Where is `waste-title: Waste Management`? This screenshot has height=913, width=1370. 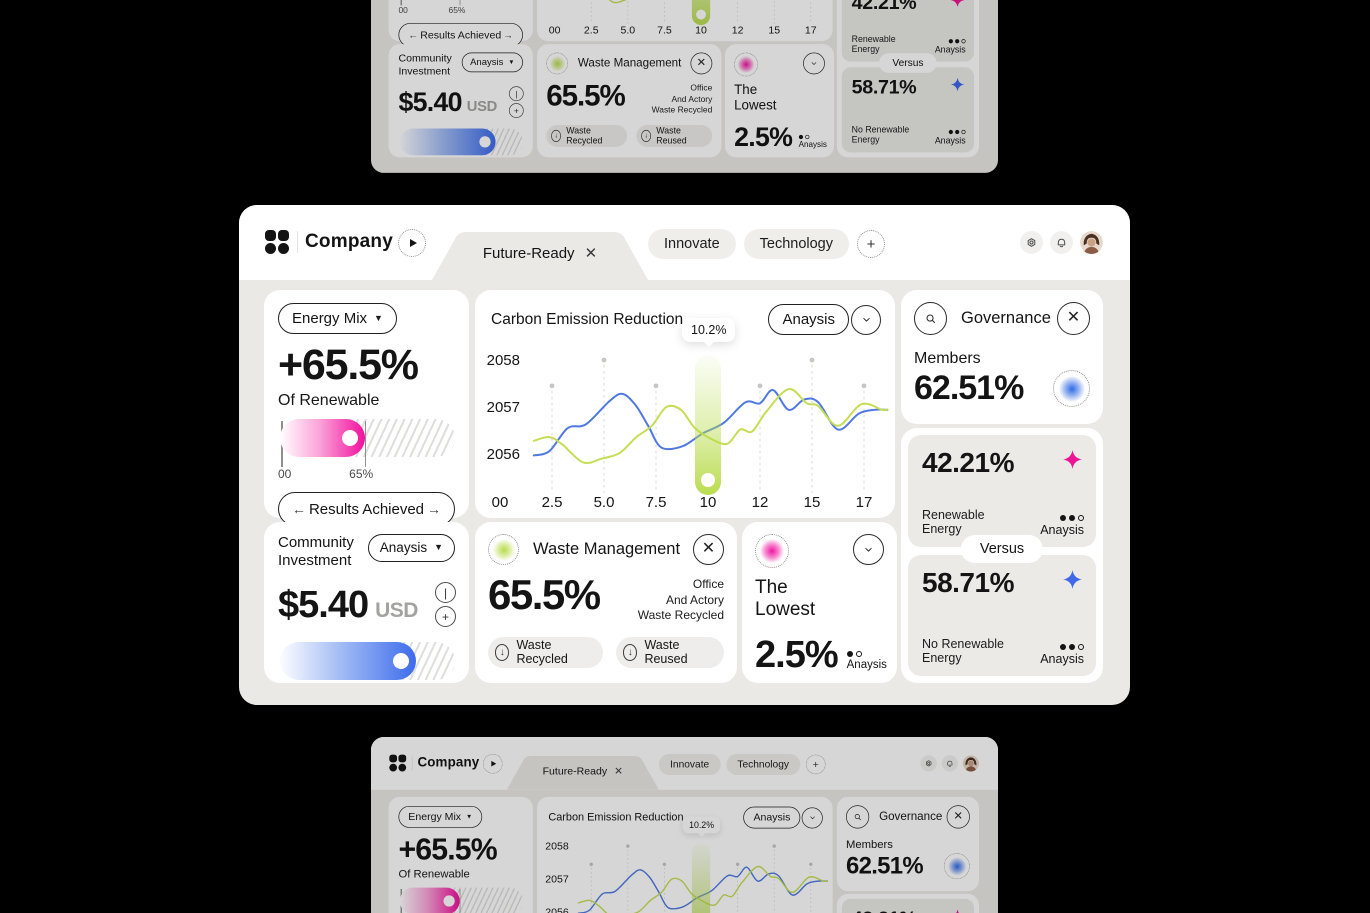 waste-title: Waste Management is located at coordinates (629, 63).